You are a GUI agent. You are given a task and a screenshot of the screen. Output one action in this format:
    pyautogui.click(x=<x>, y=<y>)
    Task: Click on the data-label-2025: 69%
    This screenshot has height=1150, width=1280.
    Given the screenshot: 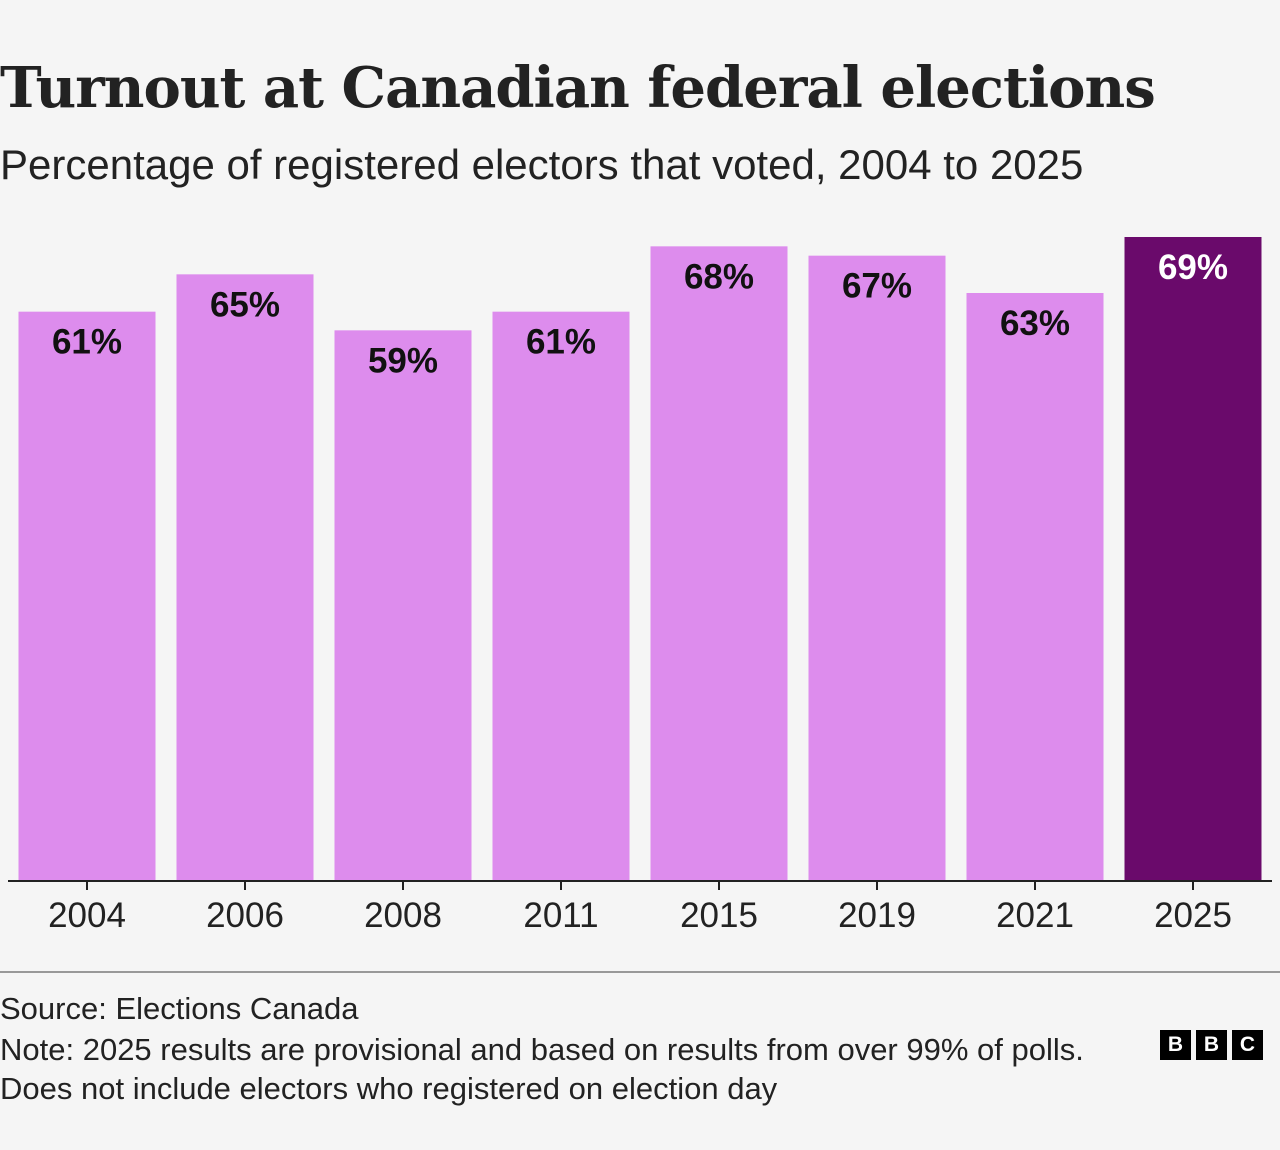 What is the action you would take?
    pyautogui.click(x=1193, y=267)
    